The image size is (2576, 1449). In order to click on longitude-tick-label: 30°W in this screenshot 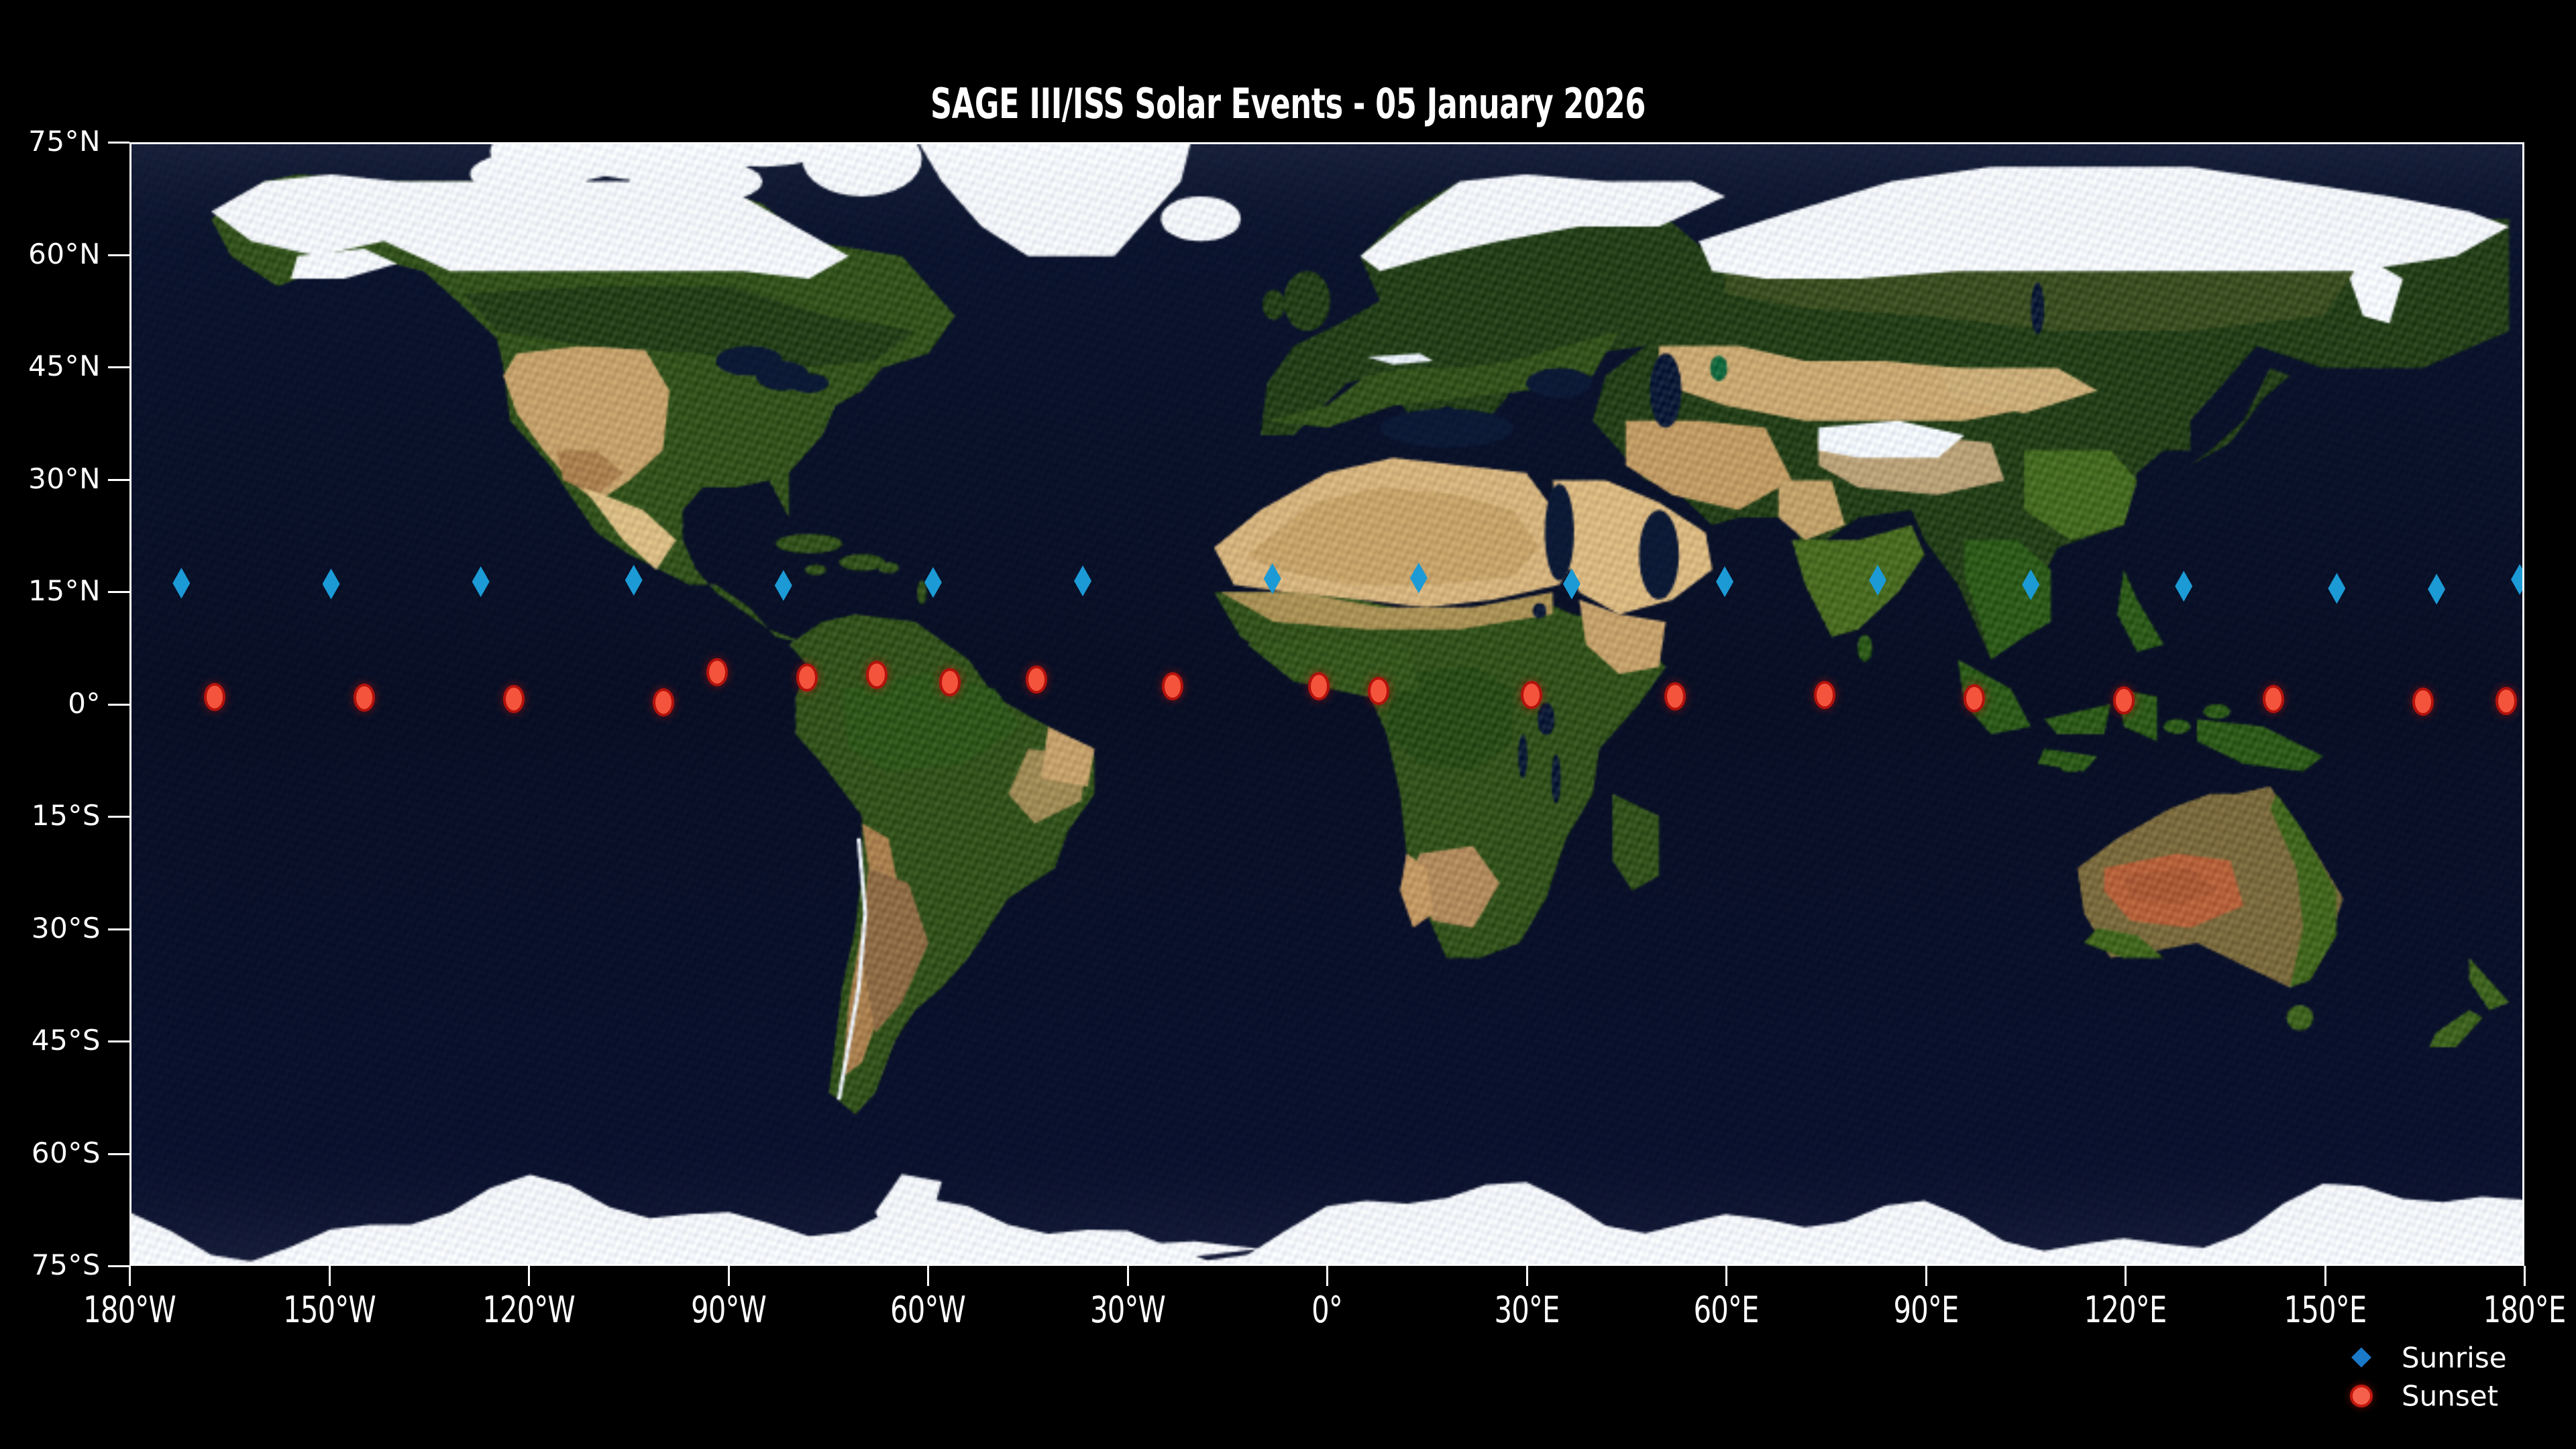, I will do `click(1127, 1310)`.